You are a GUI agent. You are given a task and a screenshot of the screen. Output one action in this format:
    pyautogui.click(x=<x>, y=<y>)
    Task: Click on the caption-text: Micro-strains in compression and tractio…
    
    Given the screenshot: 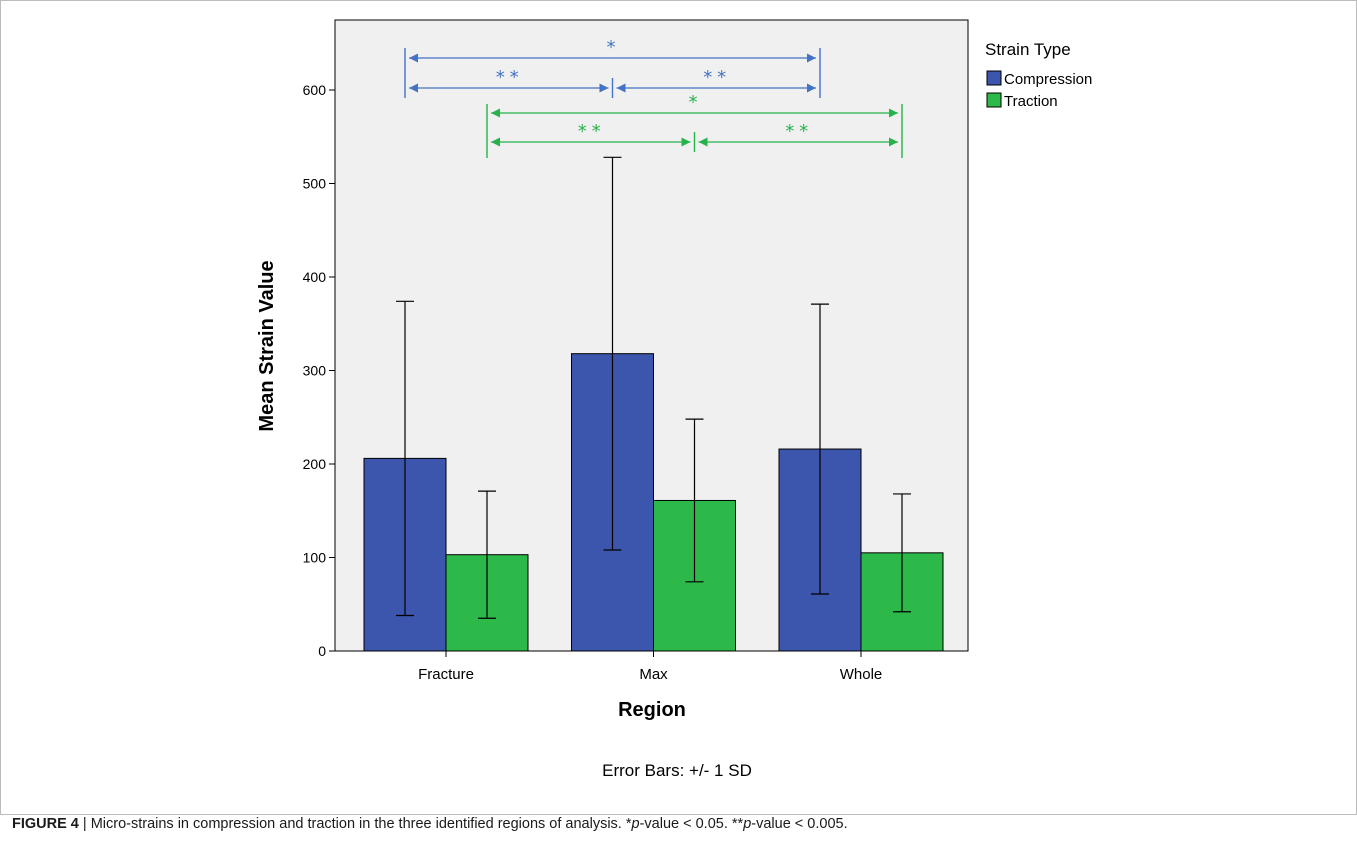 What is the action you would take?
    pyautogui.click(x=358, y=824)
    